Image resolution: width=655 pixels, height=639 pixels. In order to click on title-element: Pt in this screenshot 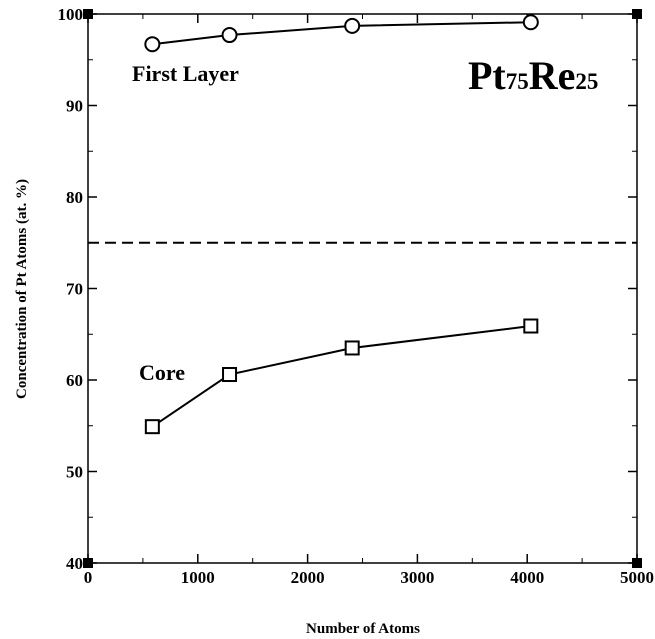, I will do `click(487, 75)`.